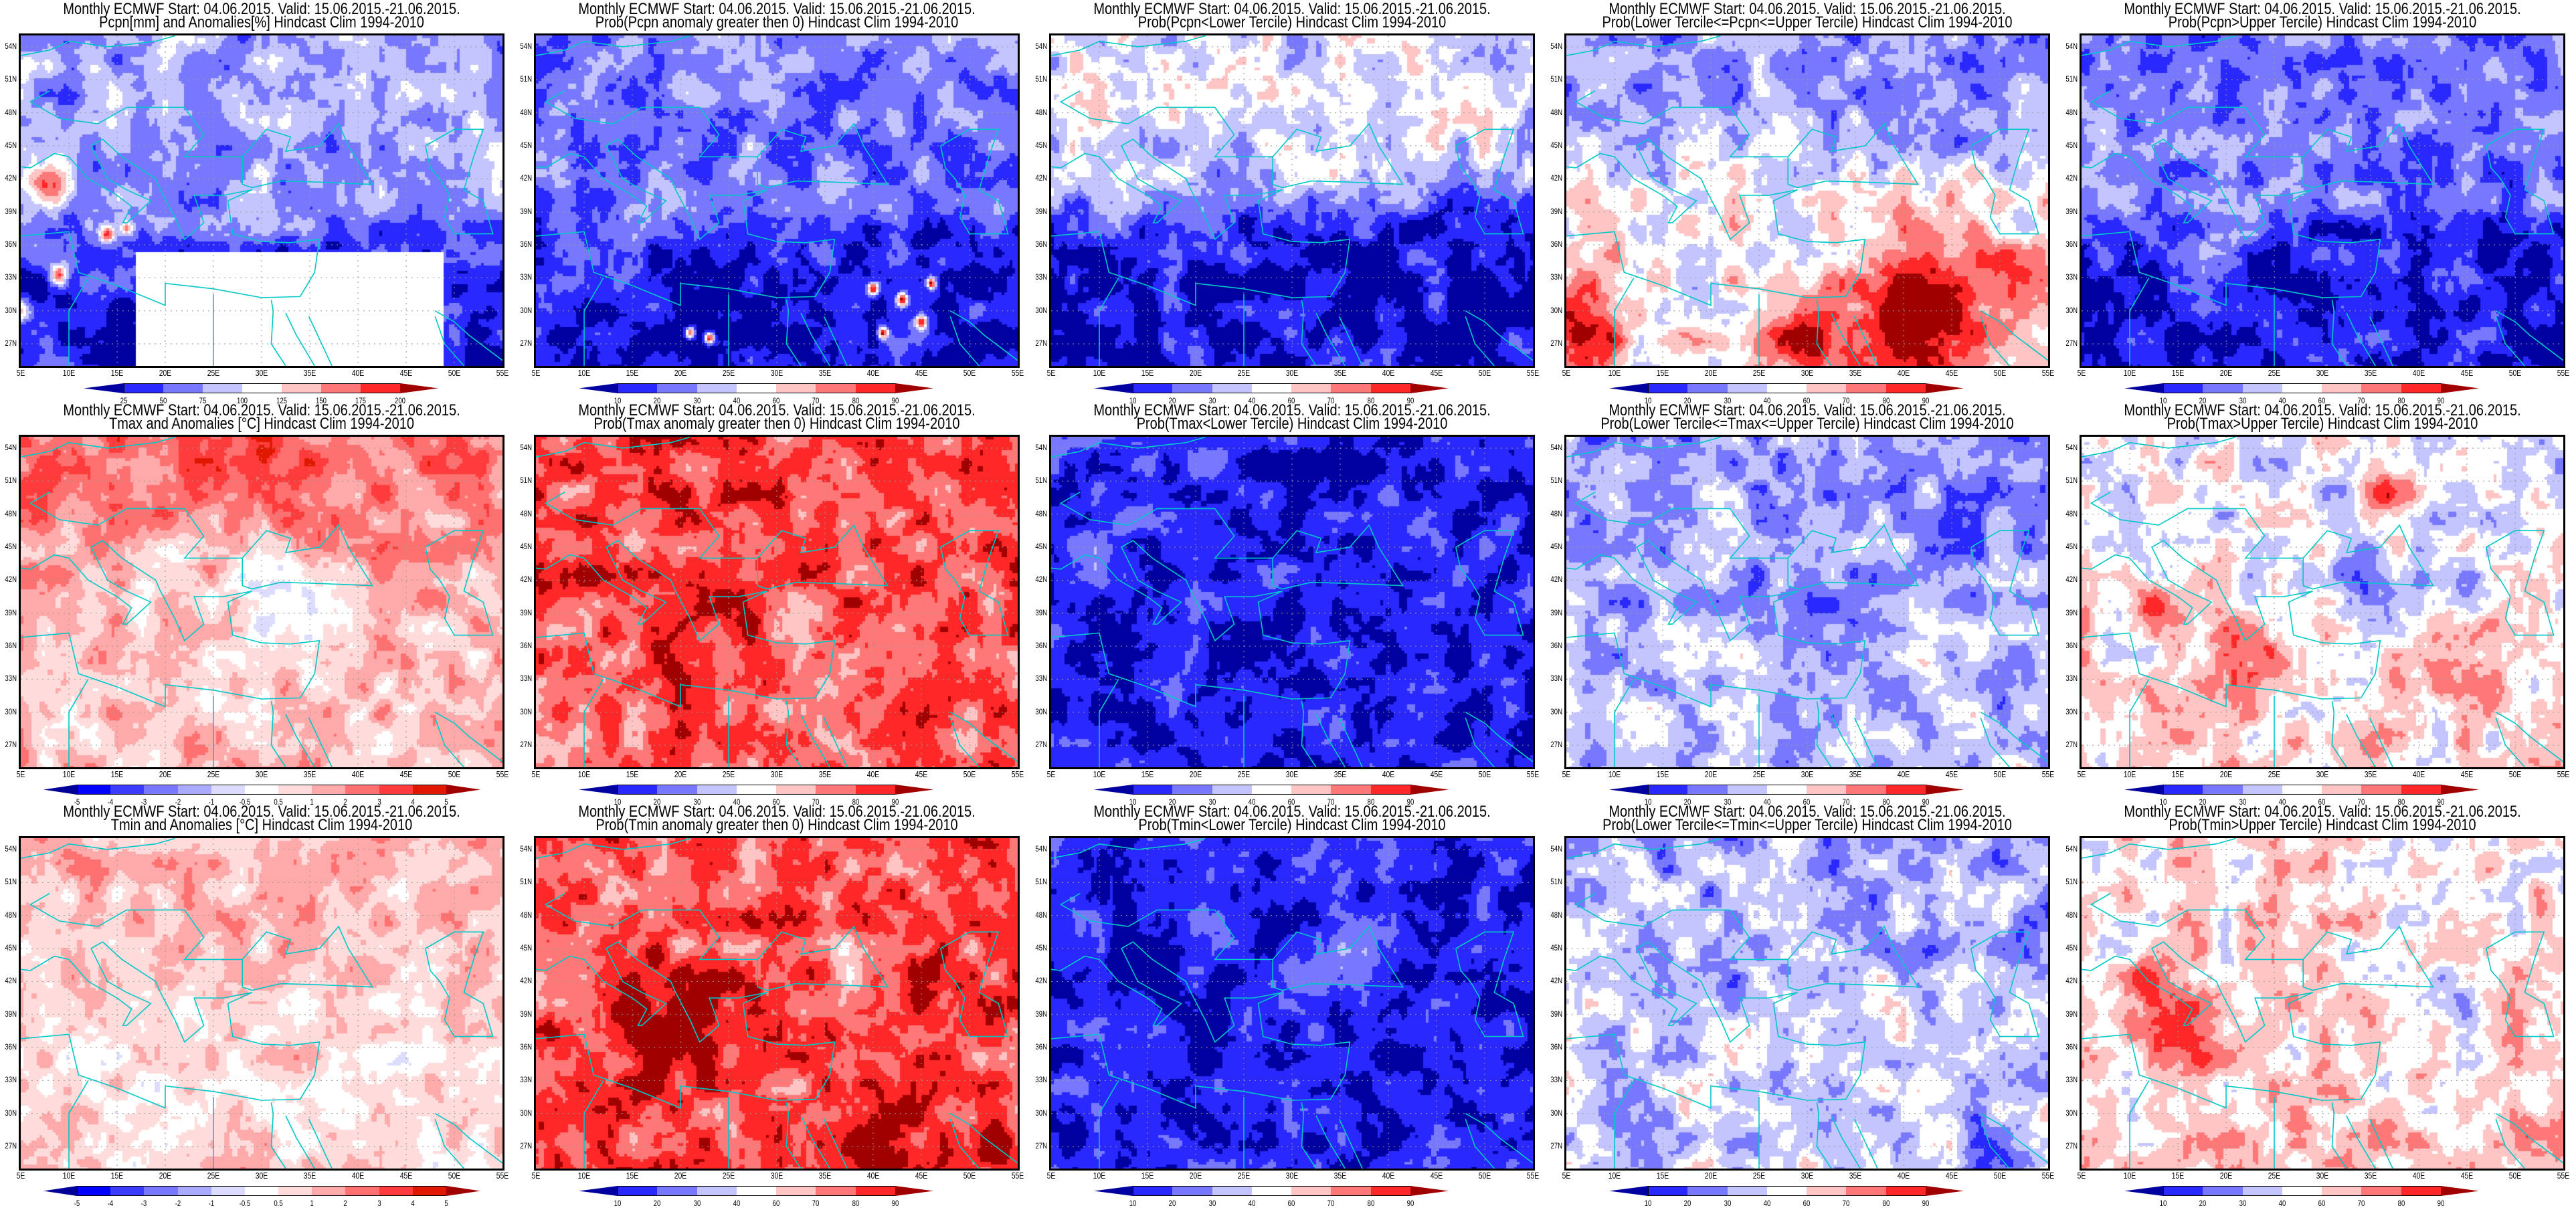 The image size is (2576, 1208). I want to click on lon-tick-label: 15E, so click(117, 373).